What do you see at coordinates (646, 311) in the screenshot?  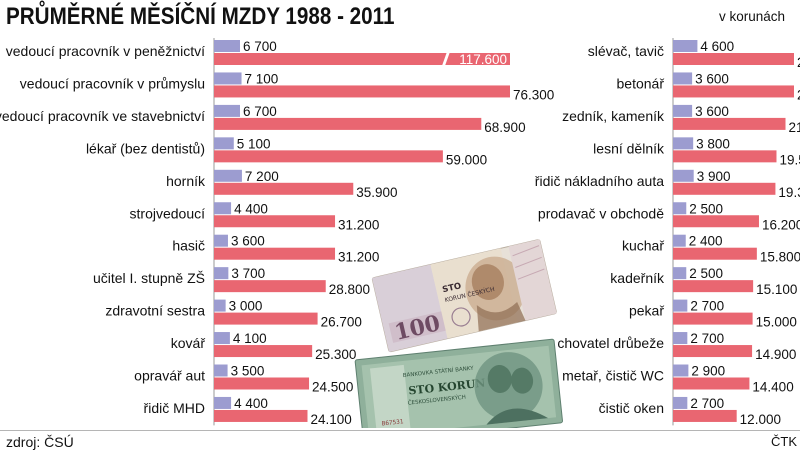 I see `category-label: pekař` at bounding box center [646, 311].